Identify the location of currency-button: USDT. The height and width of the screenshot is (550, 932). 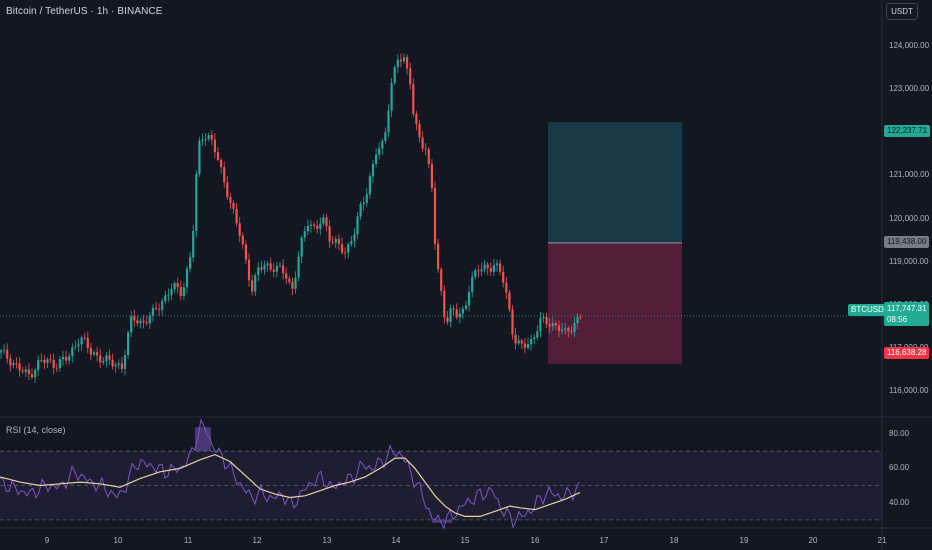
(902, 11).